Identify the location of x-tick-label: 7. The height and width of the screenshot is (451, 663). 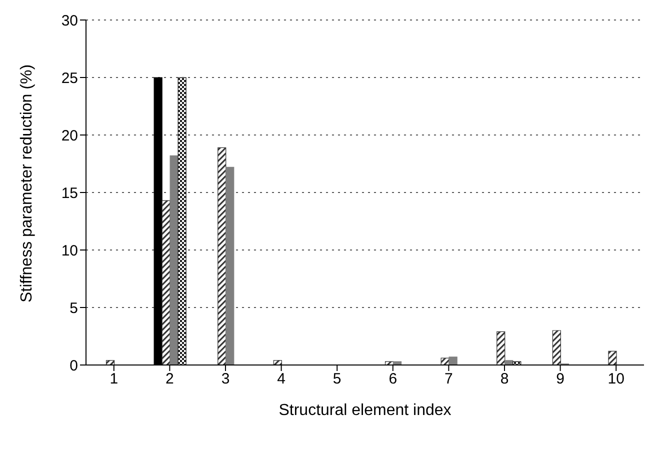
(448, 379).